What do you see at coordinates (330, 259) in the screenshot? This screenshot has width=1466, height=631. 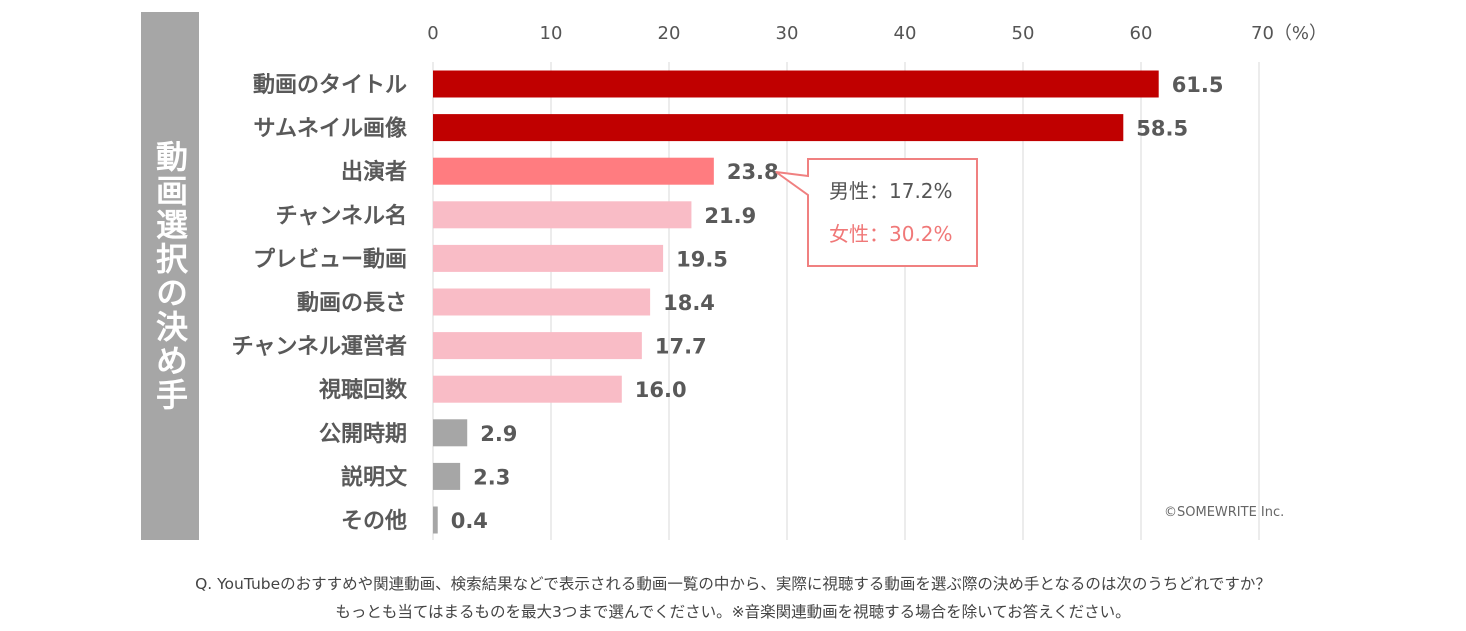 I see `category-label: プレビュー動画` at bounding box center [330, 259].